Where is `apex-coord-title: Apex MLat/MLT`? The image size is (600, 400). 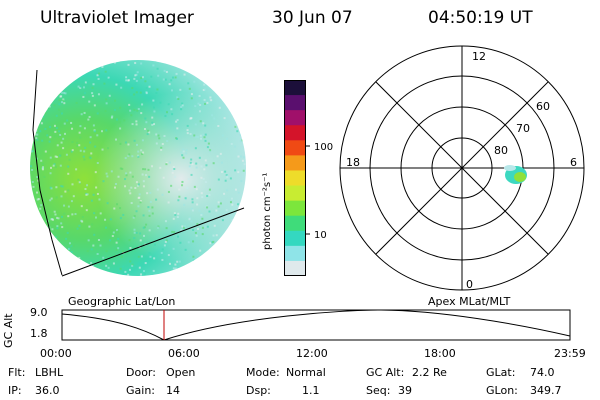
apex-coord-title: Apex MLat/MLT is located at coordinates (469, 301).